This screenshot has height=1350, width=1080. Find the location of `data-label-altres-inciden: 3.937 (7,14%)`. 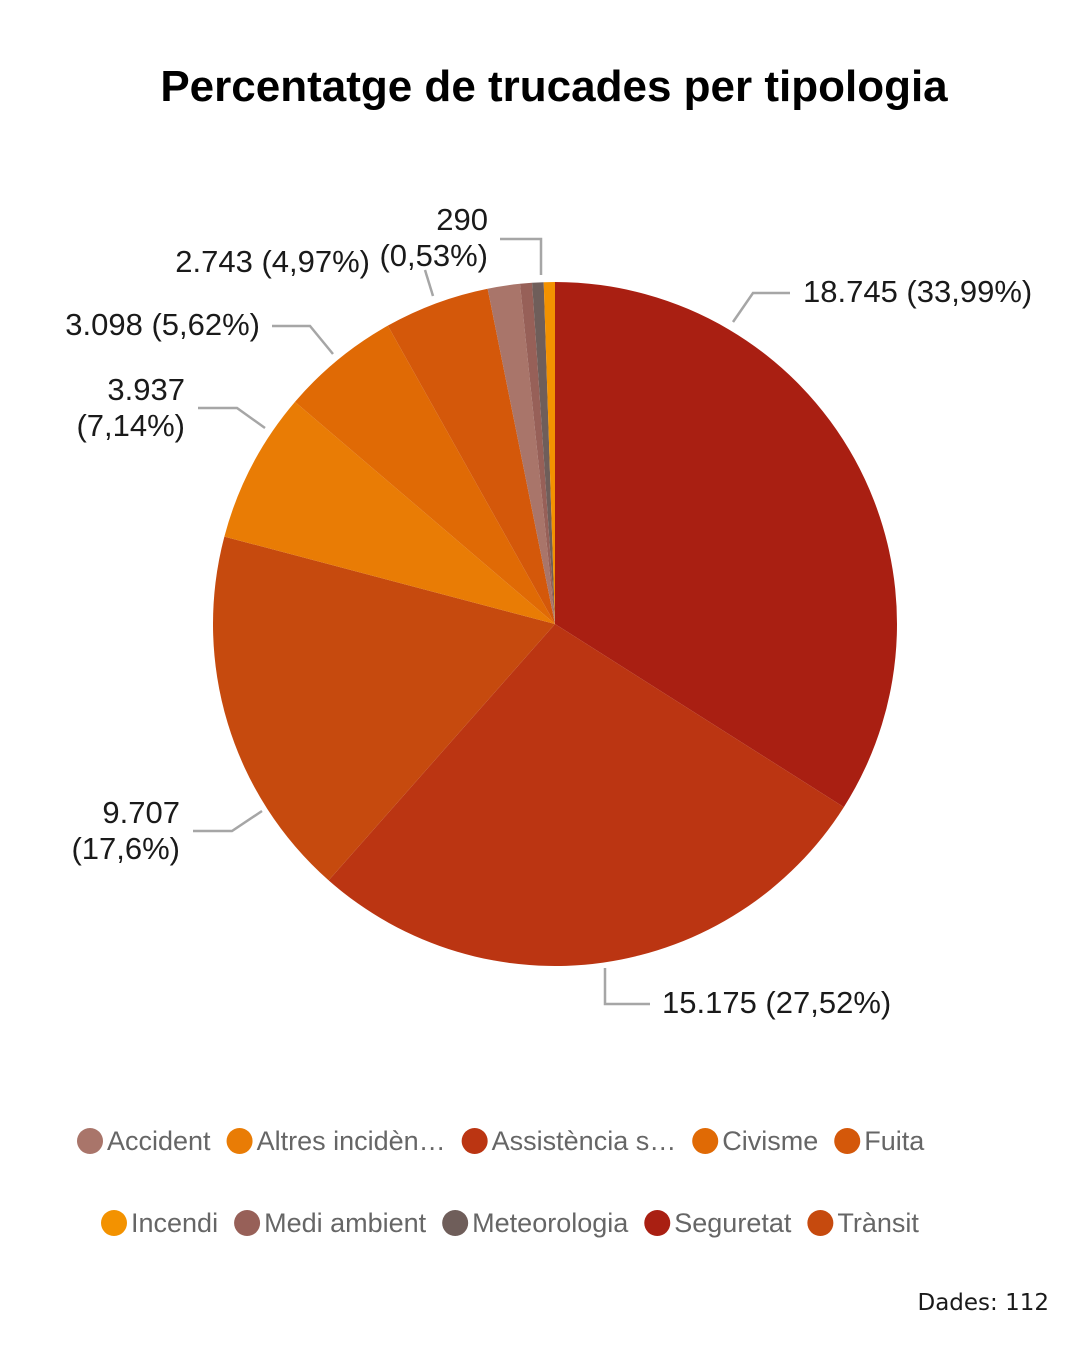

data-label-altres-inciden: 3.937 (7,14%) is located at coordinates (130, 407).